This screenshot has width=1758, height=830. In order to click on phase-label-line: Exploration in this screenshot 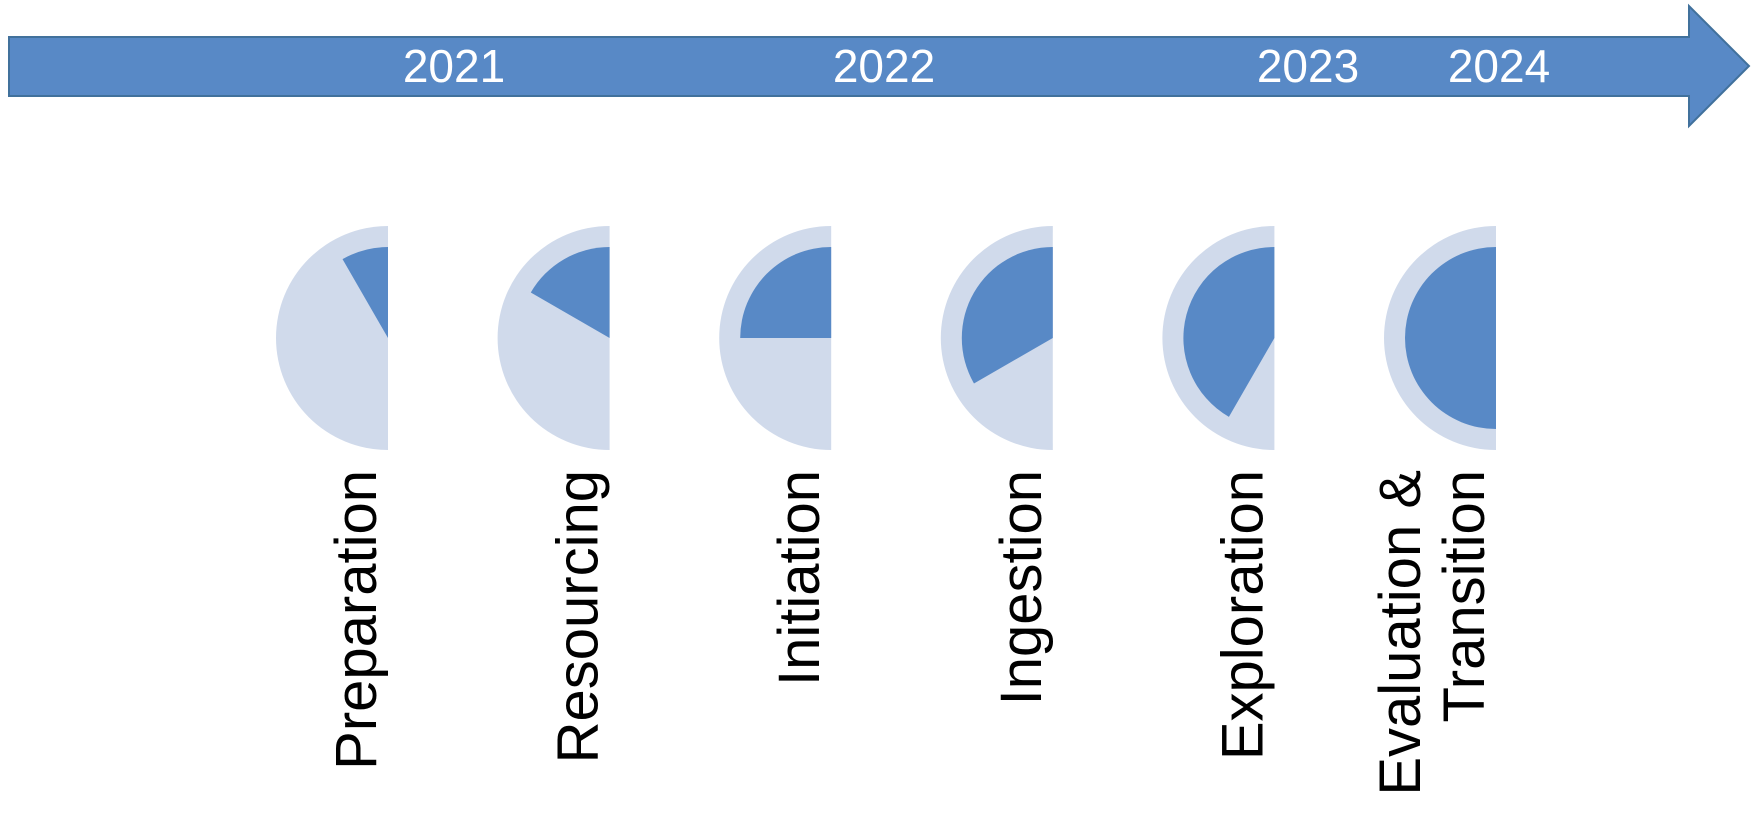, I will do `click(1242, 615)`.